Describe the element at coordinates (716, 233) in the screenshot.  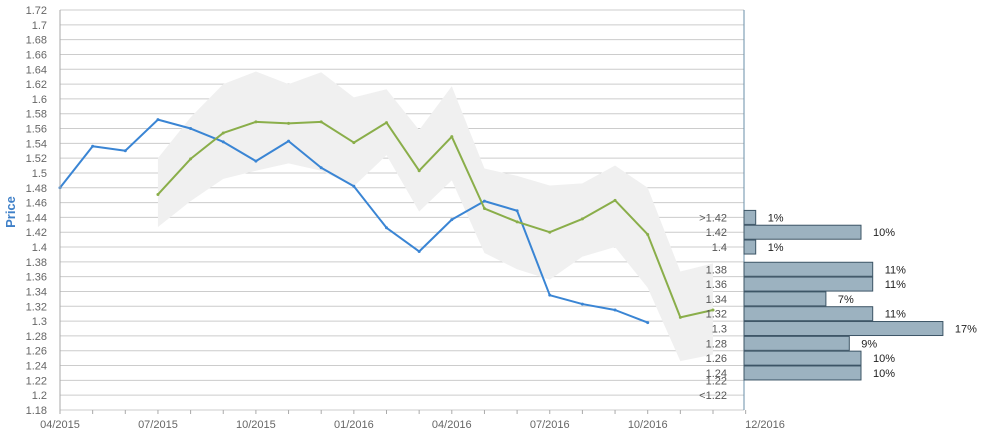
I see `distribution-bin-label: 1.42` at that location.